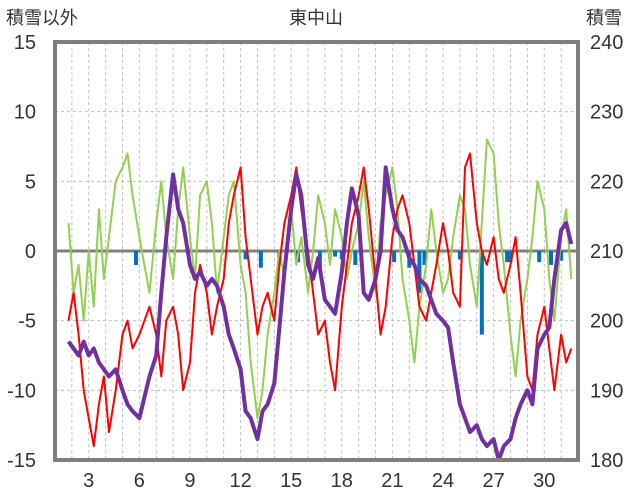  I want to click on x-tick-label: 30, so click(544, 481).